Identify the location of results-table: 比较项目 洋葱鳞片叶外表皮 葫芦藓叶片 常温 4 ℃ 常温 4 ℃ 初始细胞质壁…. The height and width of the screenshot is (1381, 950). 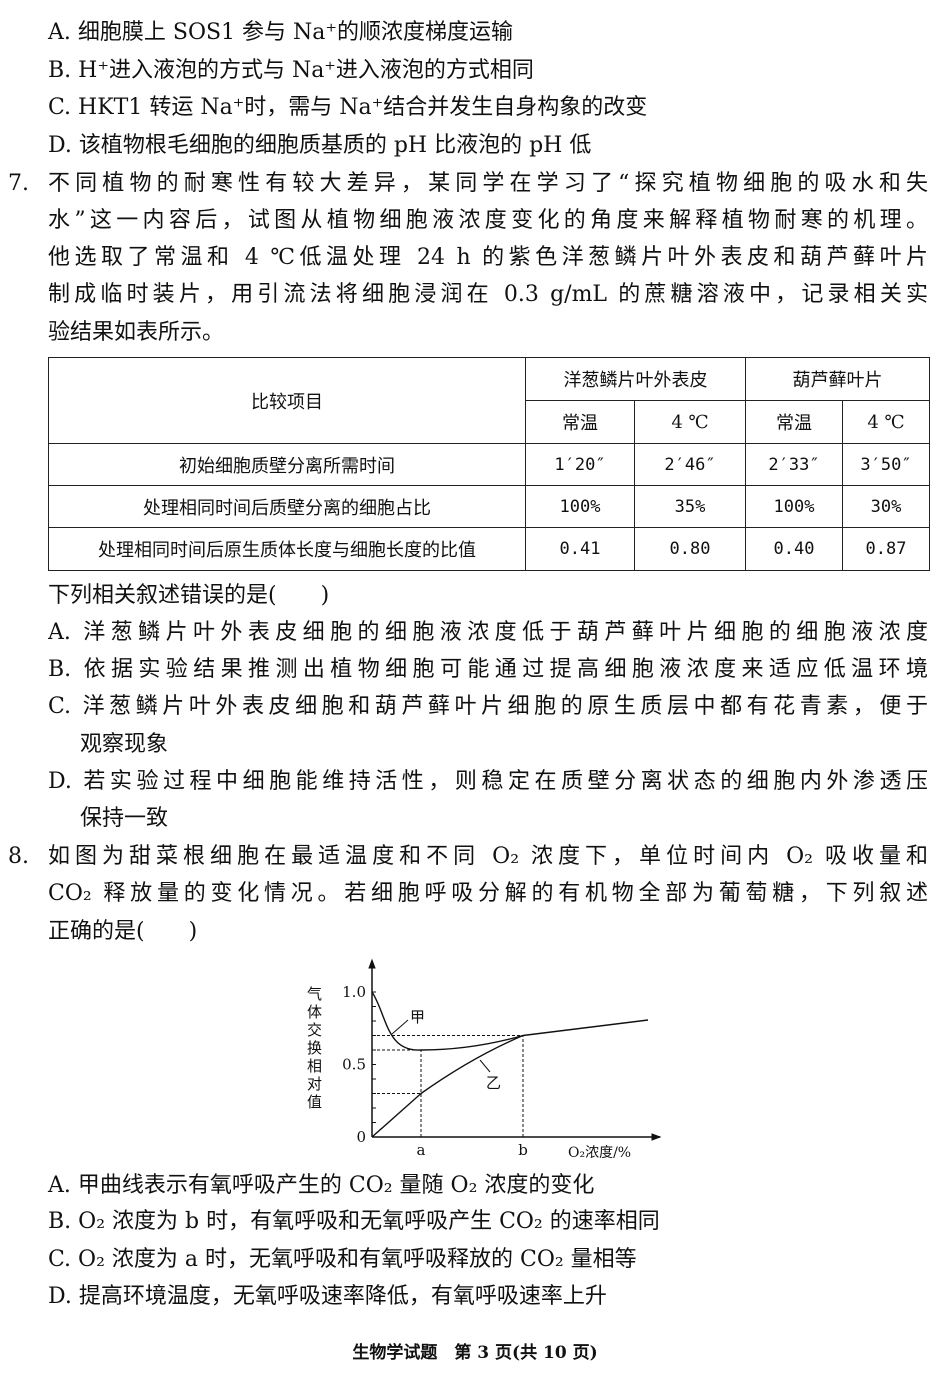
(489, 464).